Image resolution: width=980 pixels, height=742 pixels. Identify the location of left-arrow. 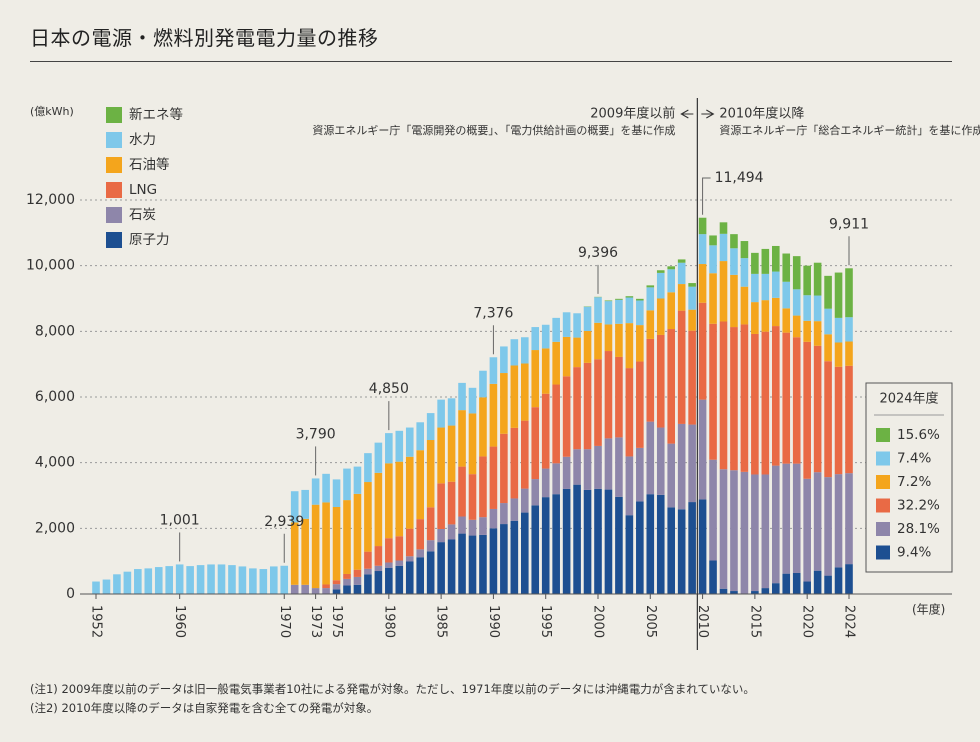
(687, 114).